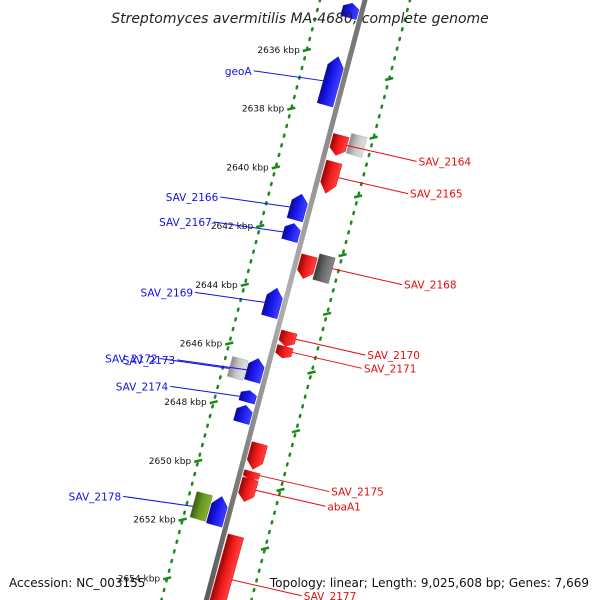  I want to click on gene-label: SAV_2173, so click(149, 361).